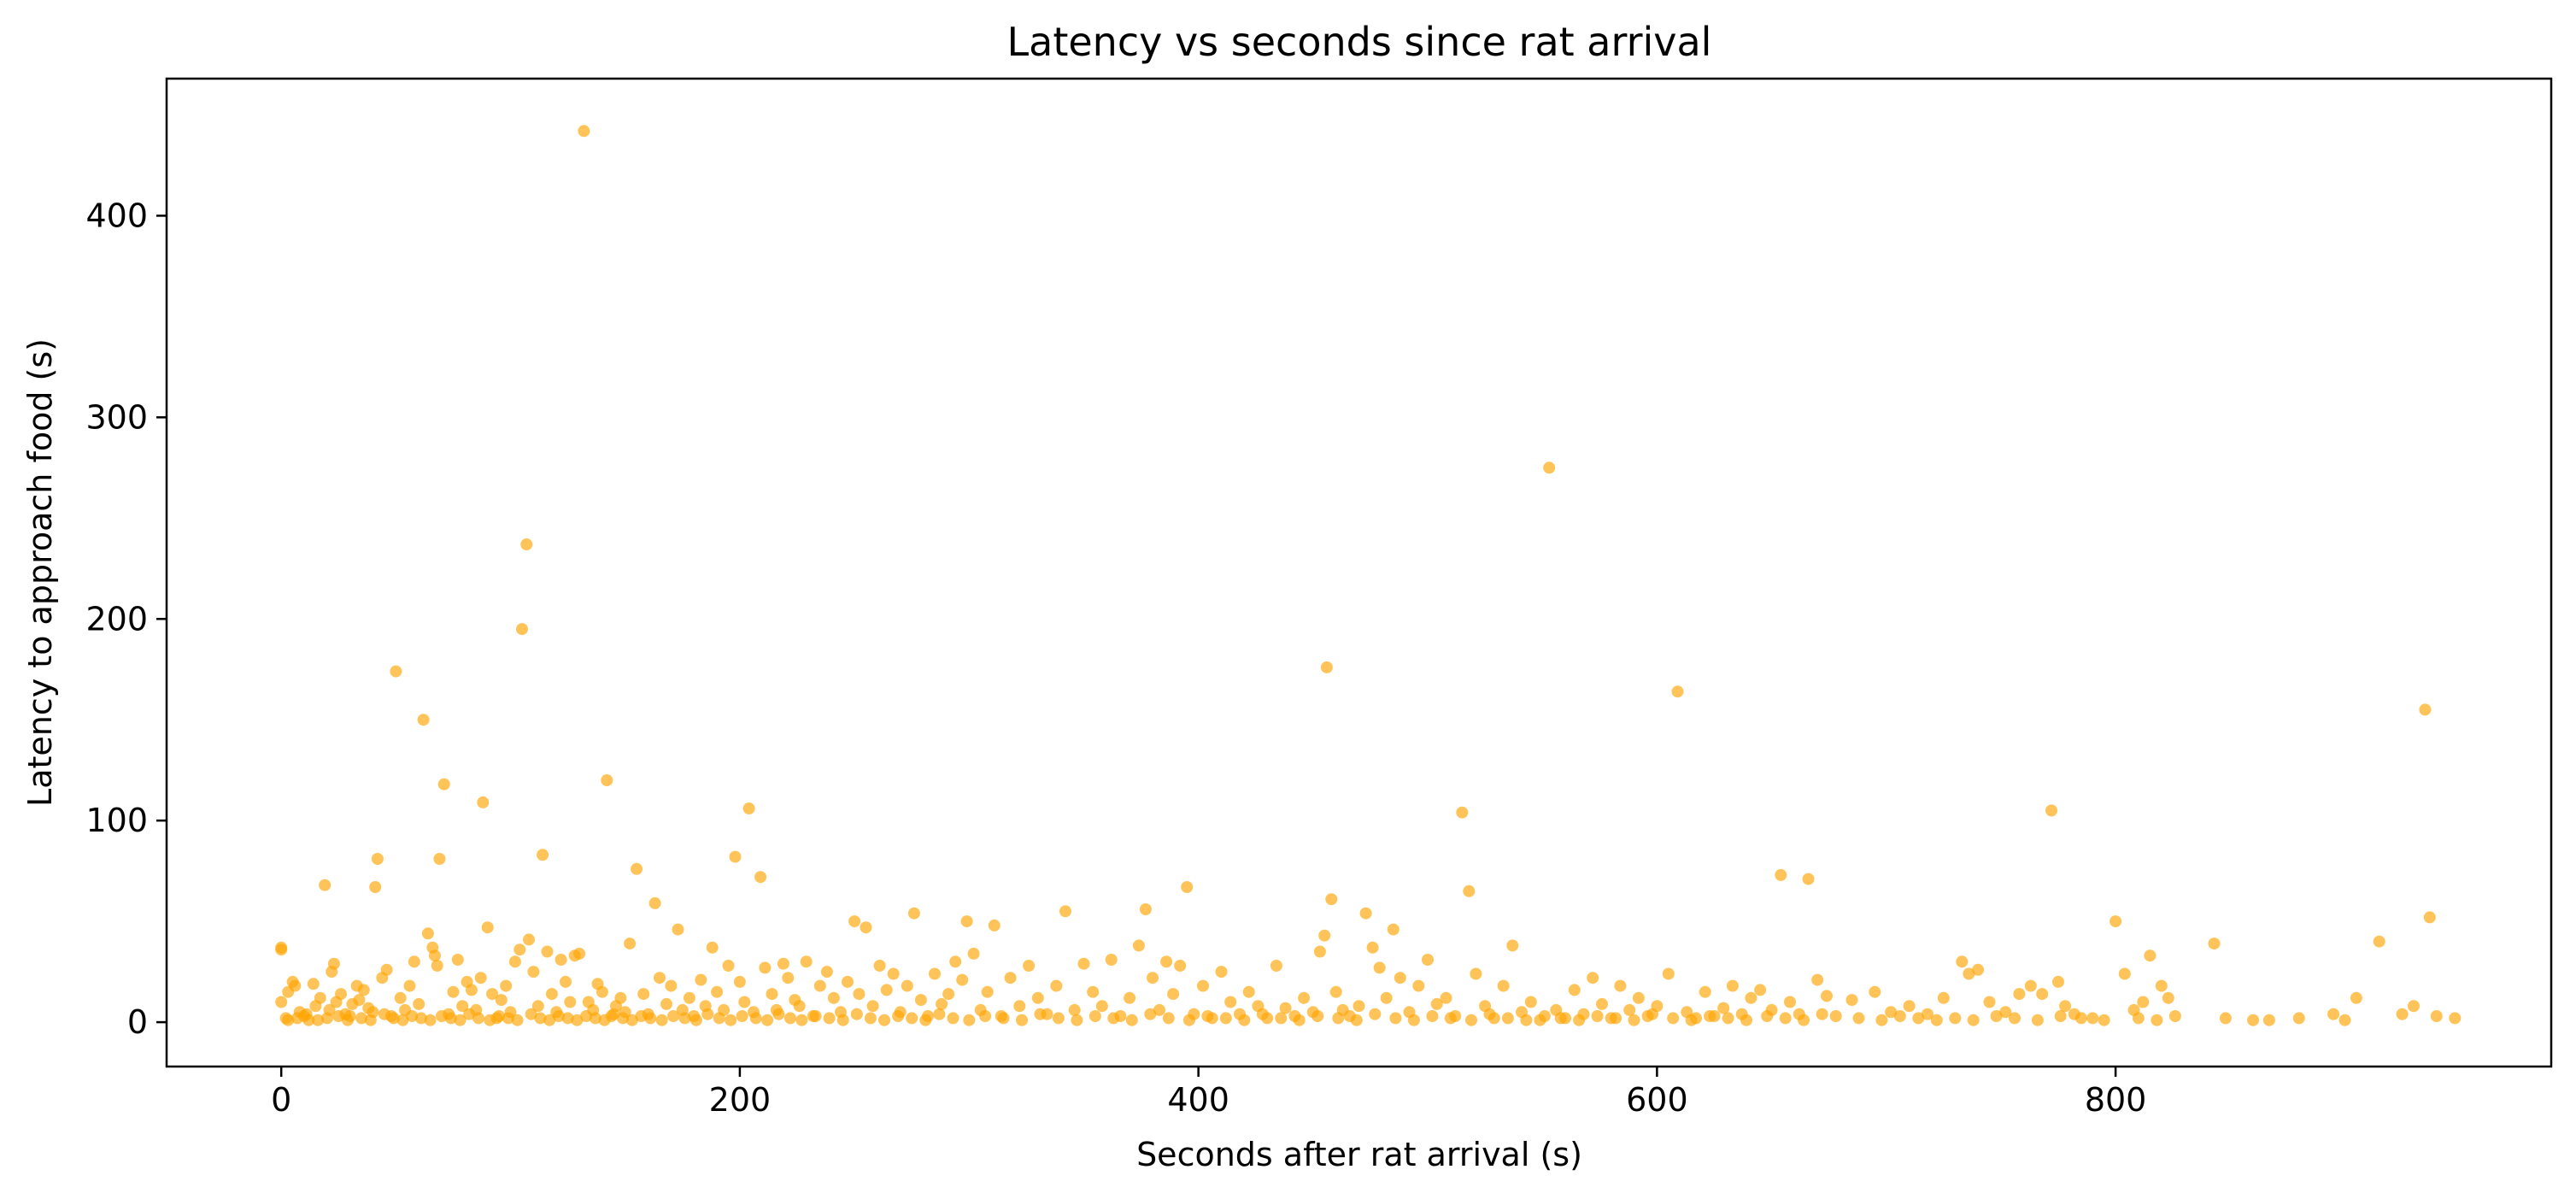 Image resolution: width=2576 pixels, height=1199 pixels. Describe the element at coordinates (117, 417) in the screenshot. I see `y-tick-label: 300` at that location.